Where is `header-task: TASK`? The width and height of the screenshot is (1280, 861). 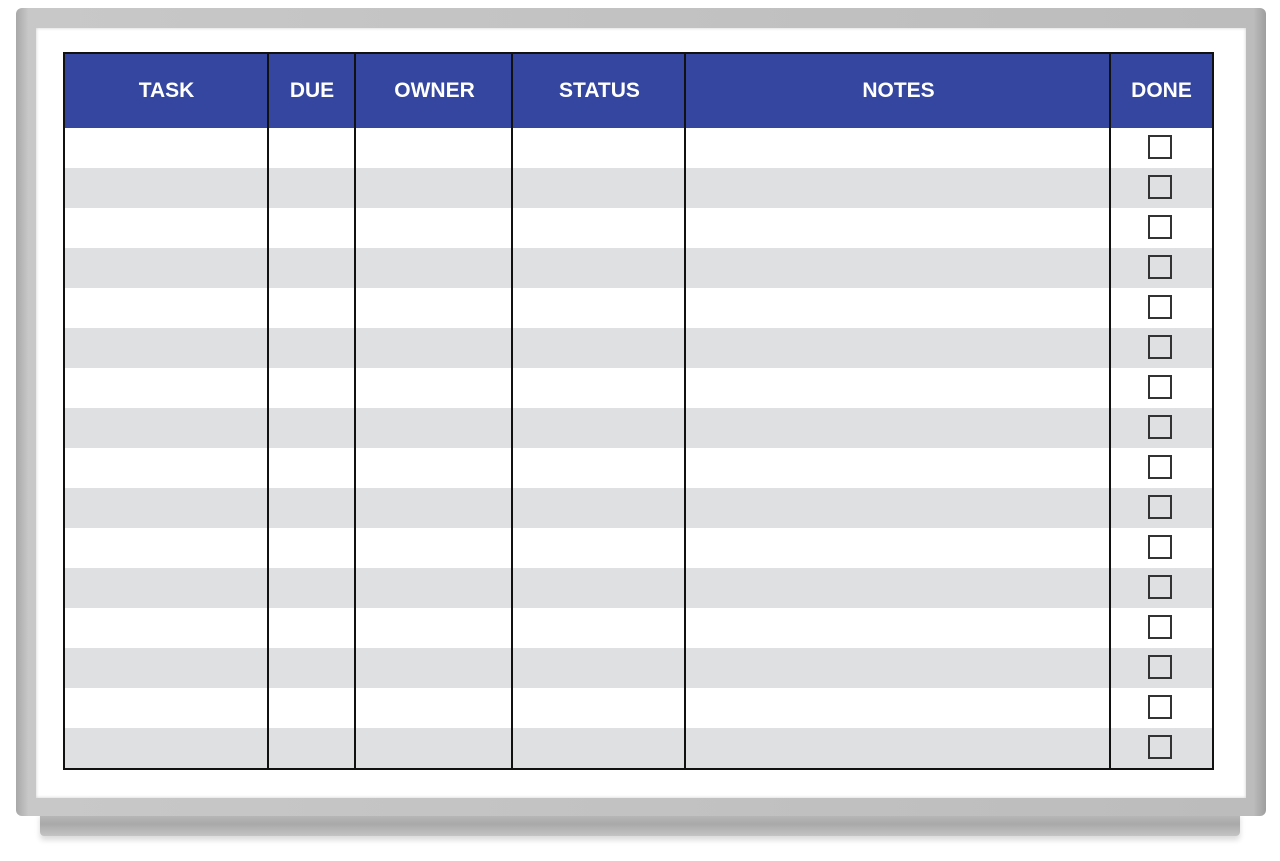 header-task: TASK is located at coordinates (166, 90).